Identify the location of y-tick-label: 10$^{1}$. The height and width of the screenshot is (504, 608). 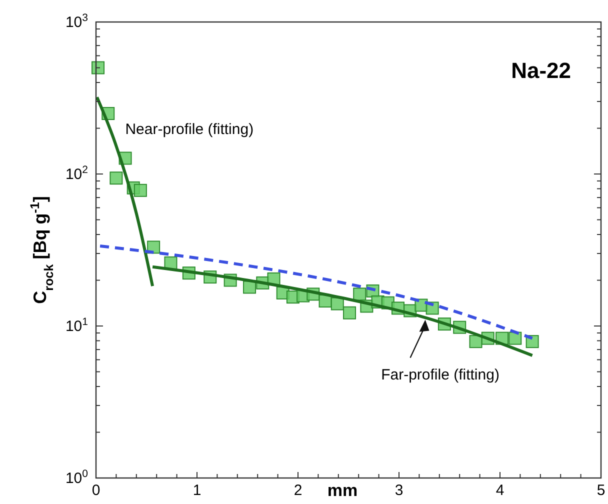
(76, 325).